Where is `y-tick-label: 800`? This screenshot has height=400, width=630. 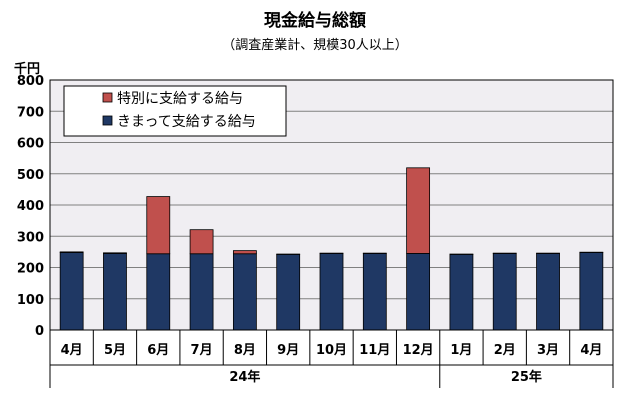 y-tick-label: 800 is located at coordinates (30, 81).